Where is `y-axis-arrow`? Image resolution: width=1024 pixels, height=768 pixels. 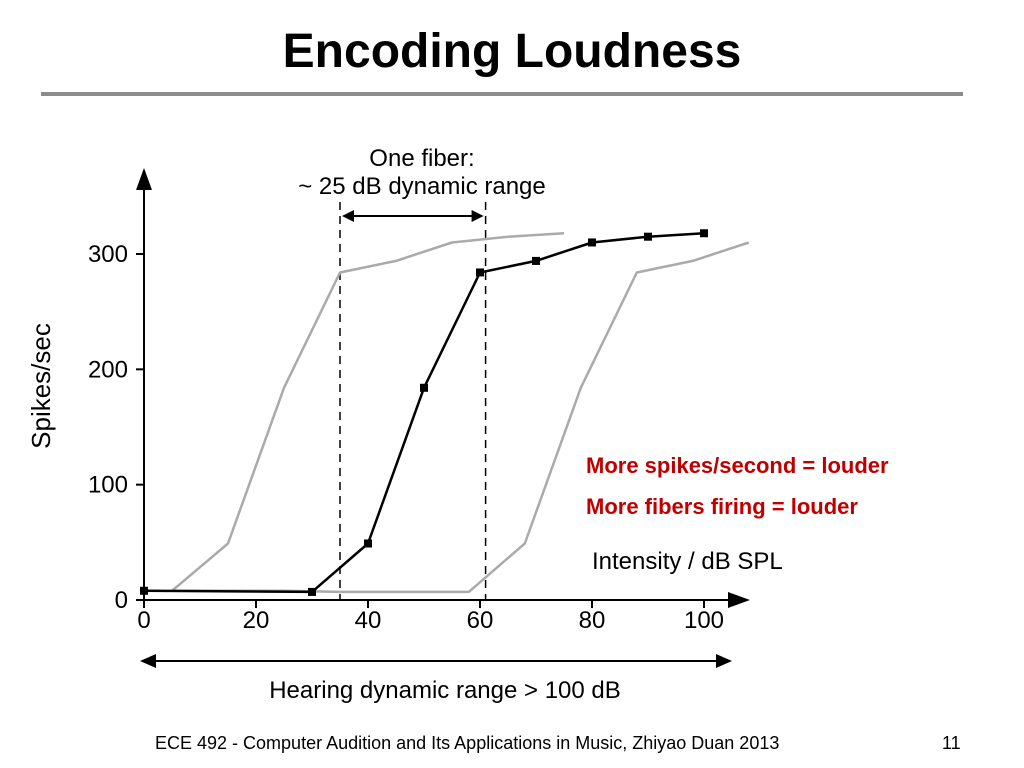
y-axis-arrow is located at coordinates (144, 179).